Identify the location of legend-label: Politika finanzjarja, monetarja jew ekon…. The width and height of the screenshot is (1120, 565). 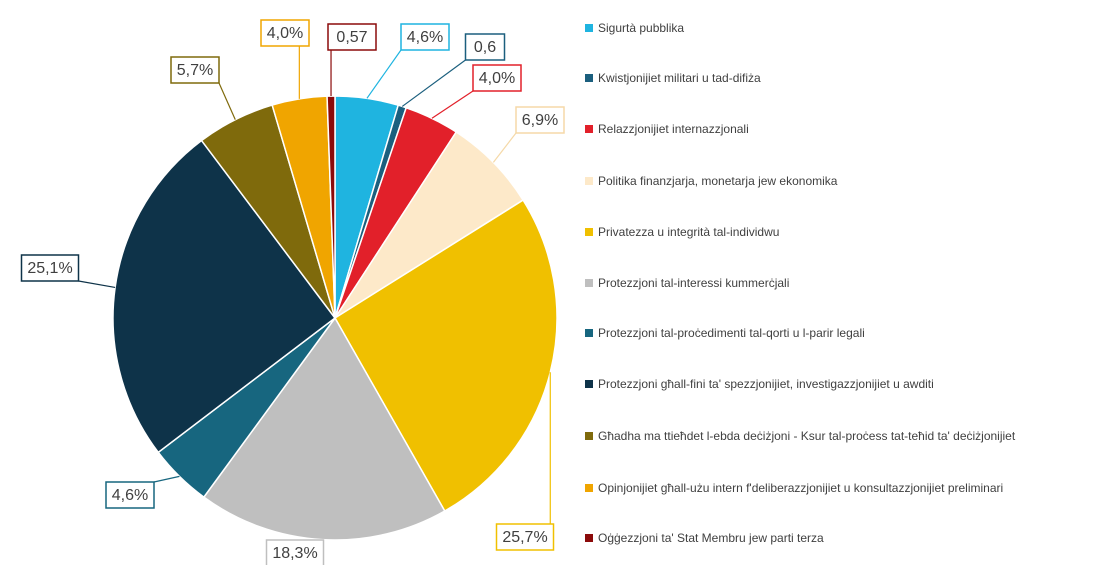
(718, 181).